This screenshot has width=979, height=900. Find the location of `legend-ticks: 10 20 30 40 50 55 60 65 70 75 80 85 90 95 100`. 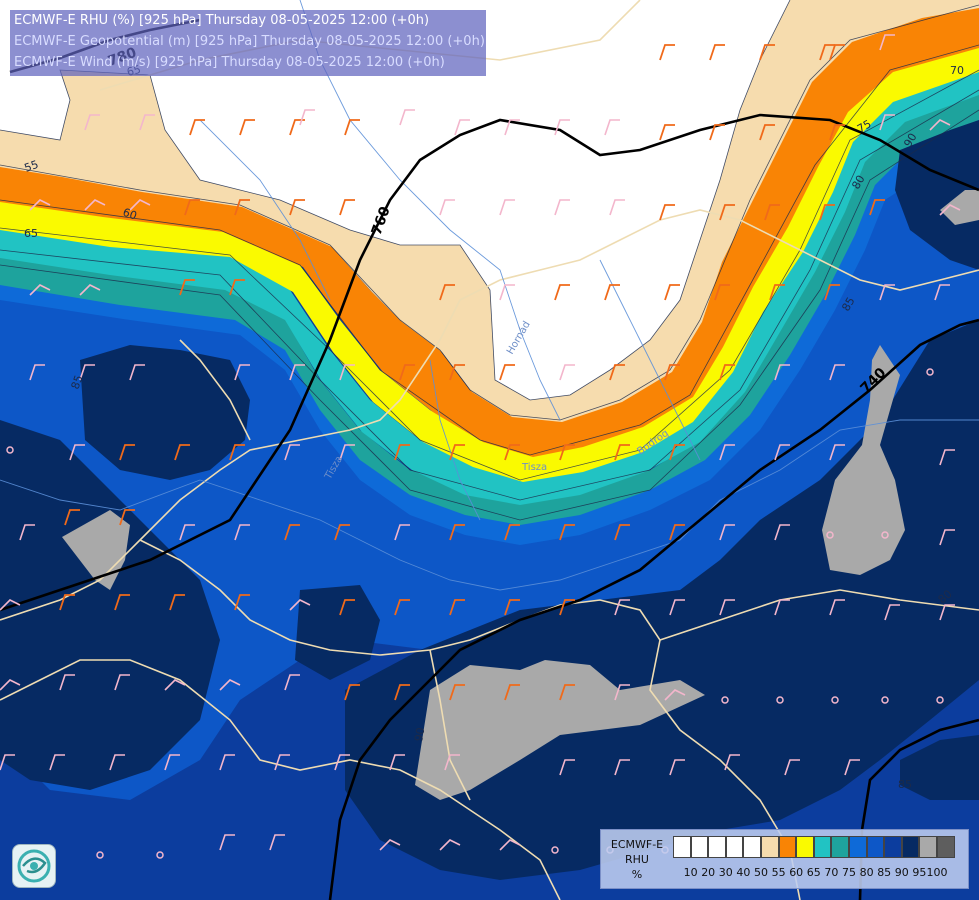

legend-ticks: 10 20 30 40 50 55 60 65 70 75 80 85 90 95 100 is located at coordinates (823, 873).